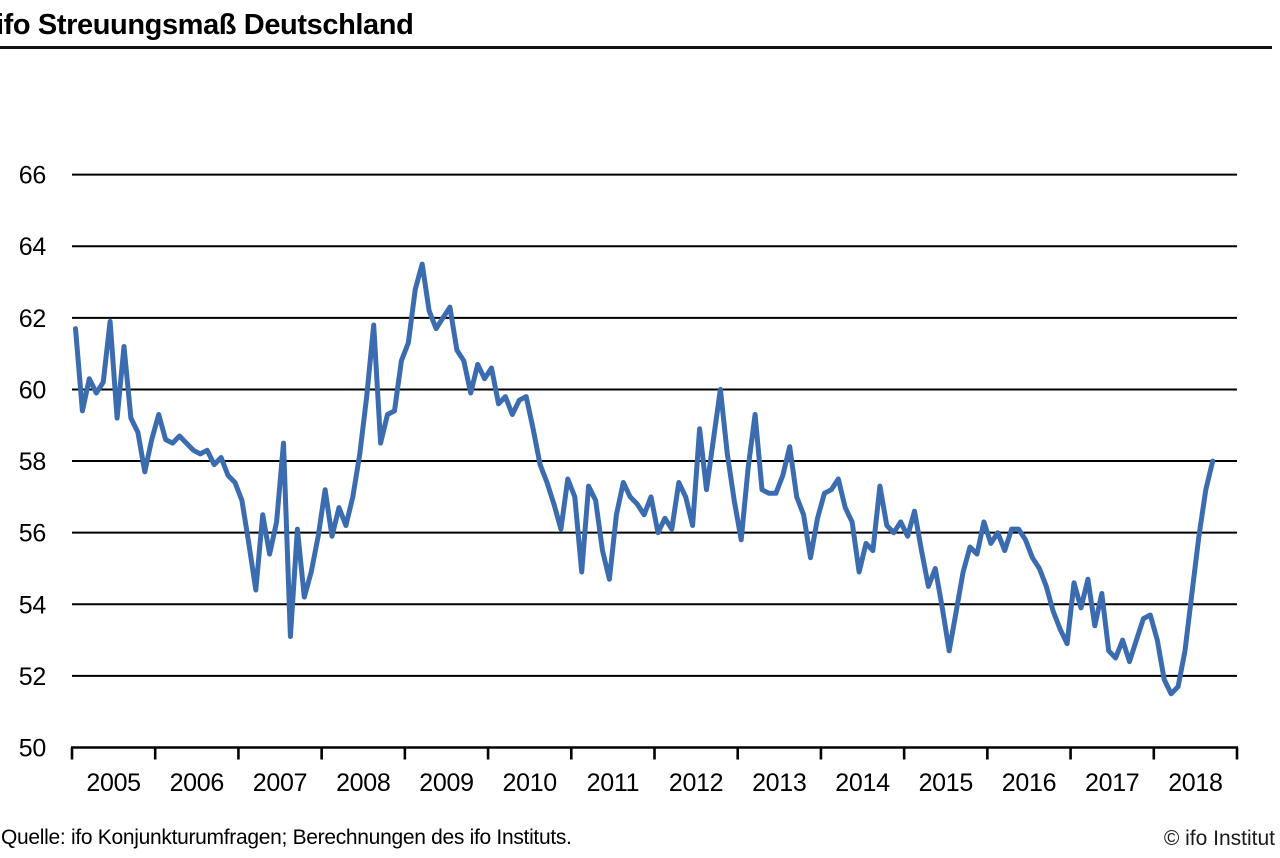  Describe the element at coordinates (1029, 783) in the screenshot. I see `x-axis-tick-label: 2016` at that location.